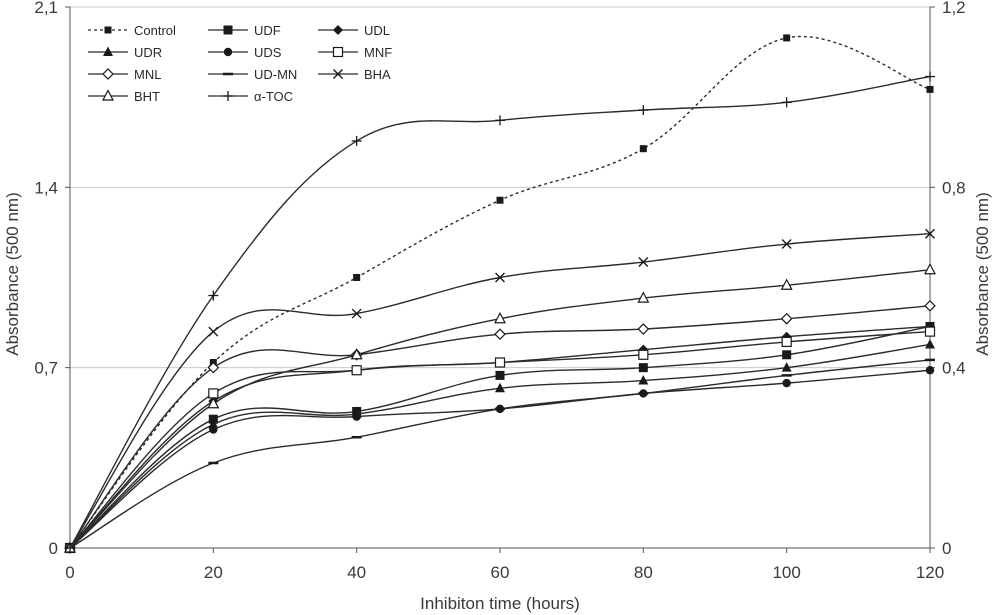  Describe the element at coordinates (273, 96) in the screenshot. I see `legend-label: α-TOC` at that location.